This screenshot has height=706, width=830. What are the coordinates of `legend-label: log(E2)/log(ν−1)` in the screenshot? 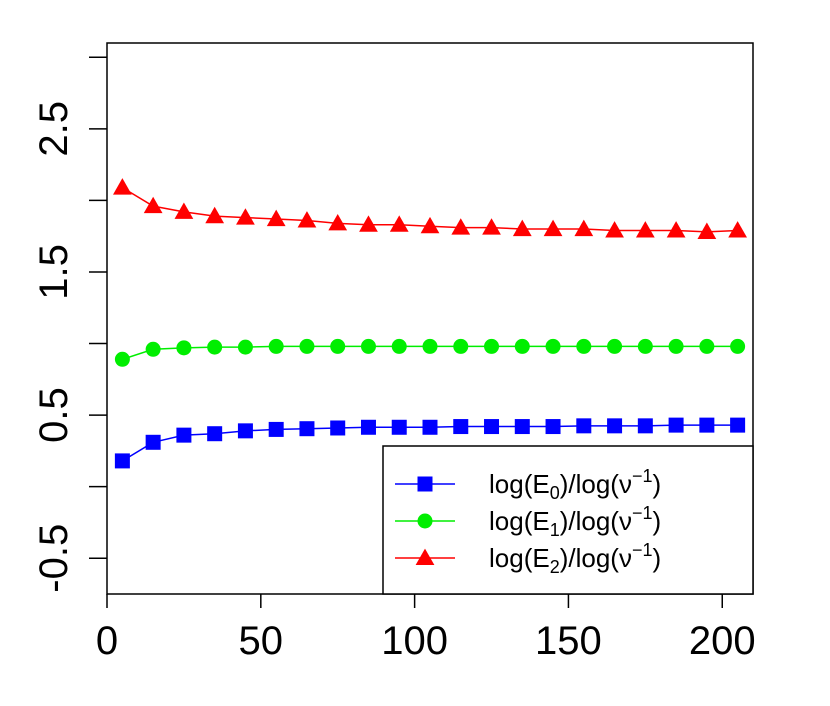 It's located at (575, 558).